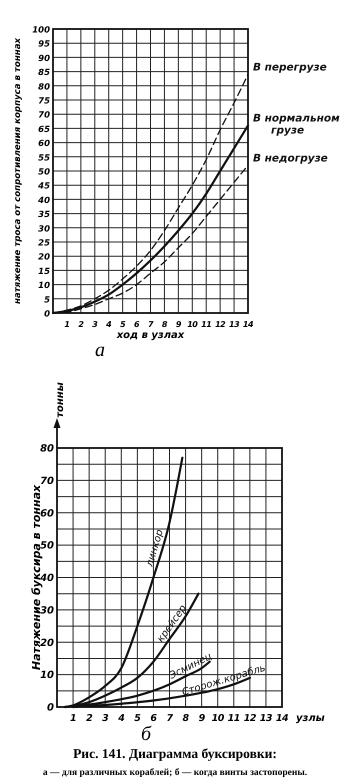 The height and width of the screenshot is (783, 350). What do you see at coordinates (44, 243) in the screenshot?
I see `y-tick-label: 25` at bounding box center [44, 243].